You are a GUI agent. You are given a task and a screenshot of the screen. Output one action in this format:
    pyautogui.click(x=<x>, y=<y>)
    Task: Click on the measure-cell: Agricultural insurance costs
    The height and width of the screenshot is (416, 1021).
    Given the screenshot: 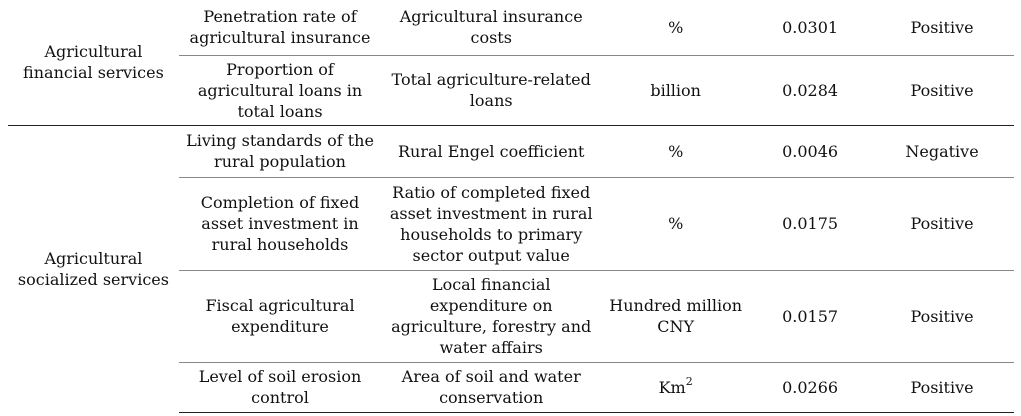 What is the action you would take?
    pyautogui.click(x=491, y=27)
    